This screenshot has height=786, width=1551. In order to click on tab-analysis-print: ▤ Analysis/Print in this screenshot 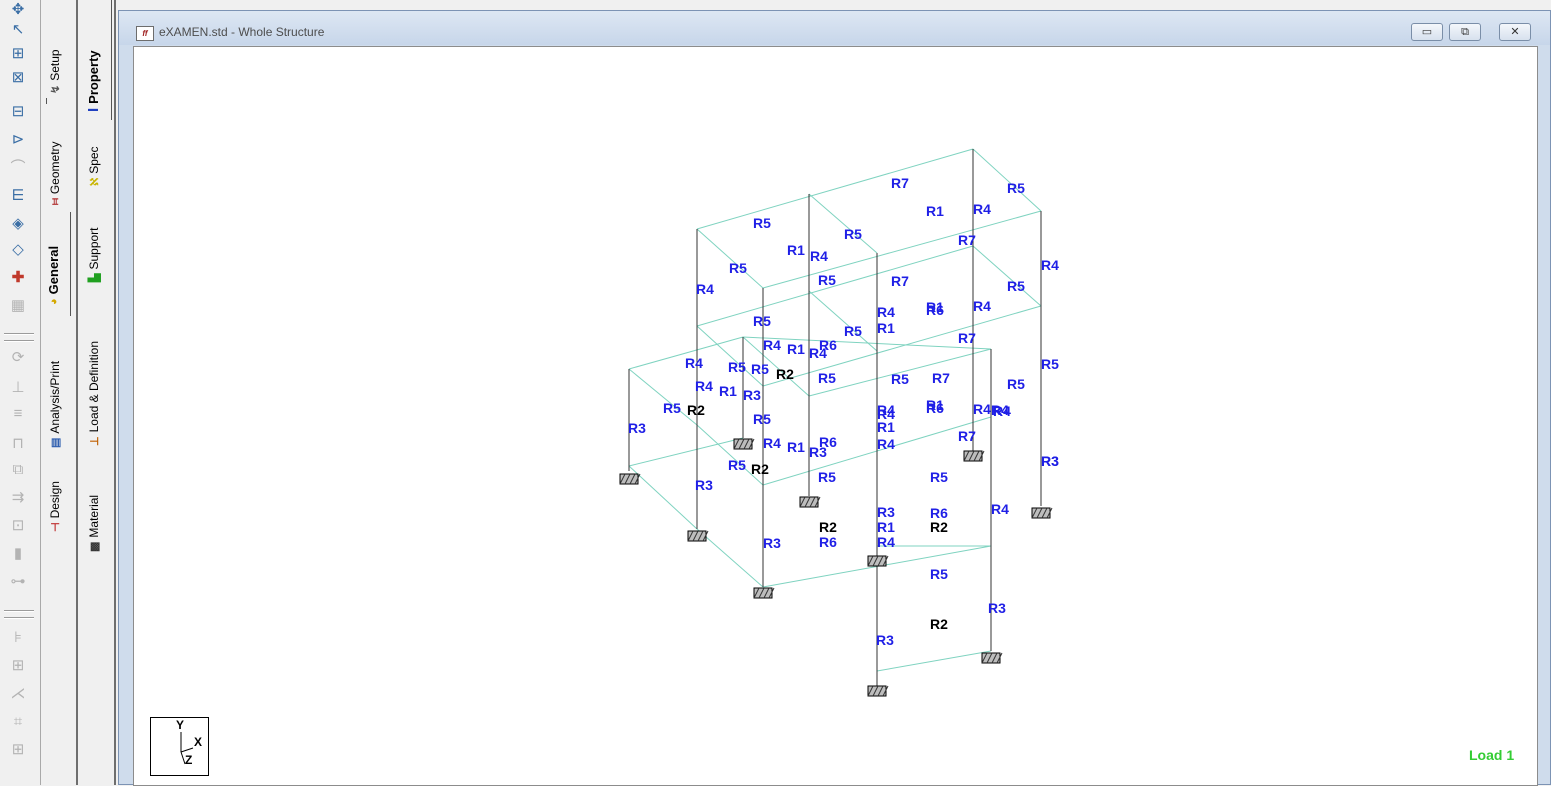, I will do `click(55, 404)`.